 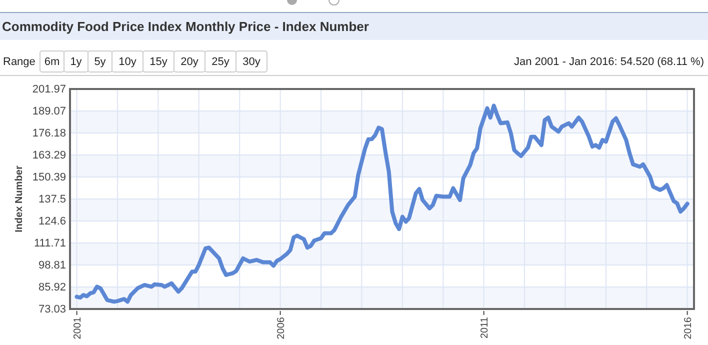 What do you see at coordinates (52, 266) in the screenshot?
I see `y-tick-label: 98.81` at bounding box center [52, 266].